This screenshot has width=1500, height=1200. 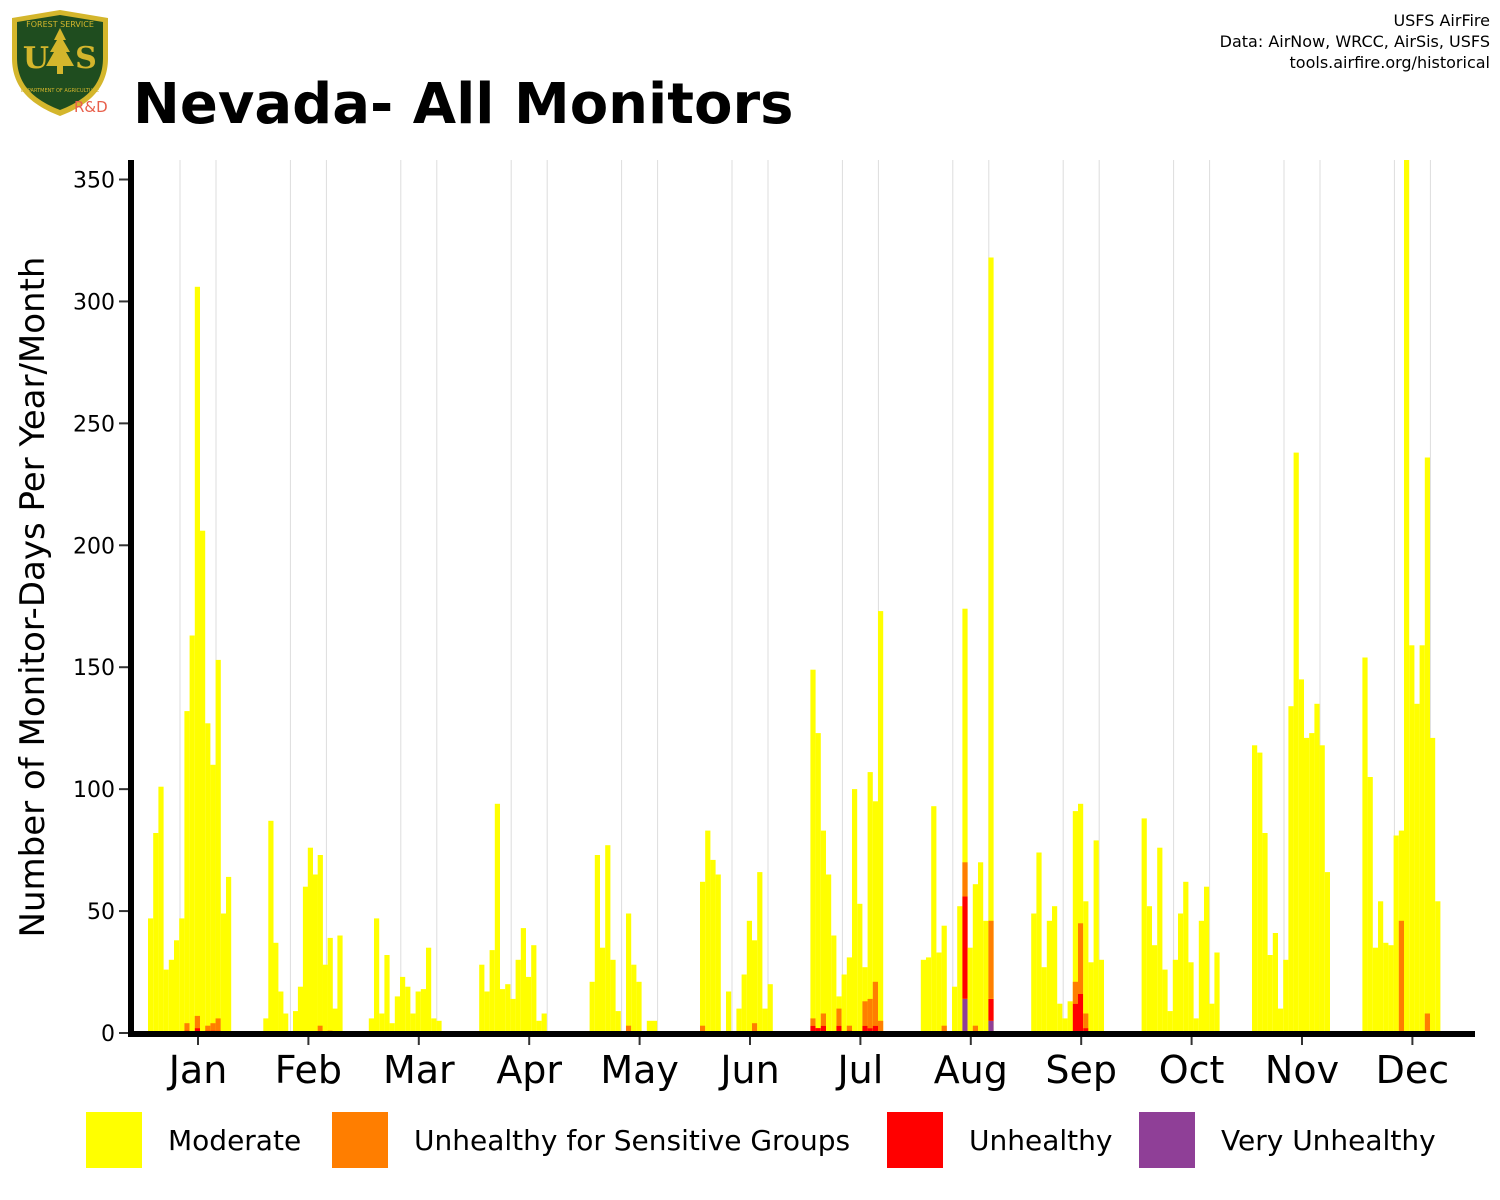 I want to click on legend-swatch-very-unhealthy, so click(x=1167, y=1140).